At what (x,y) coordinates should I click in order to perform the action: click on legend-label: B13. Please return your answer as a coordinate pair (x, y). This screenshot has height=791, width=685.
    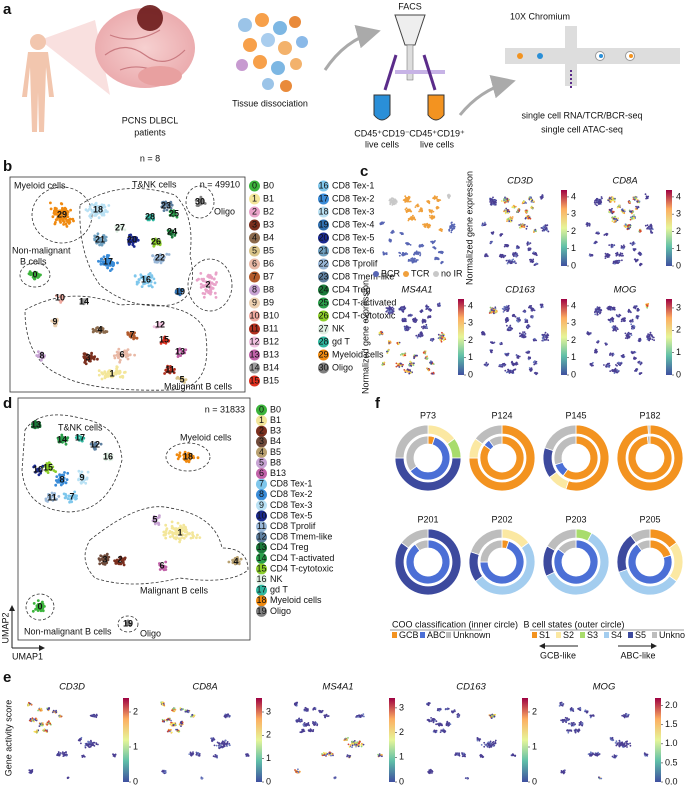
    Looking at the image, I should click on (271, 354).